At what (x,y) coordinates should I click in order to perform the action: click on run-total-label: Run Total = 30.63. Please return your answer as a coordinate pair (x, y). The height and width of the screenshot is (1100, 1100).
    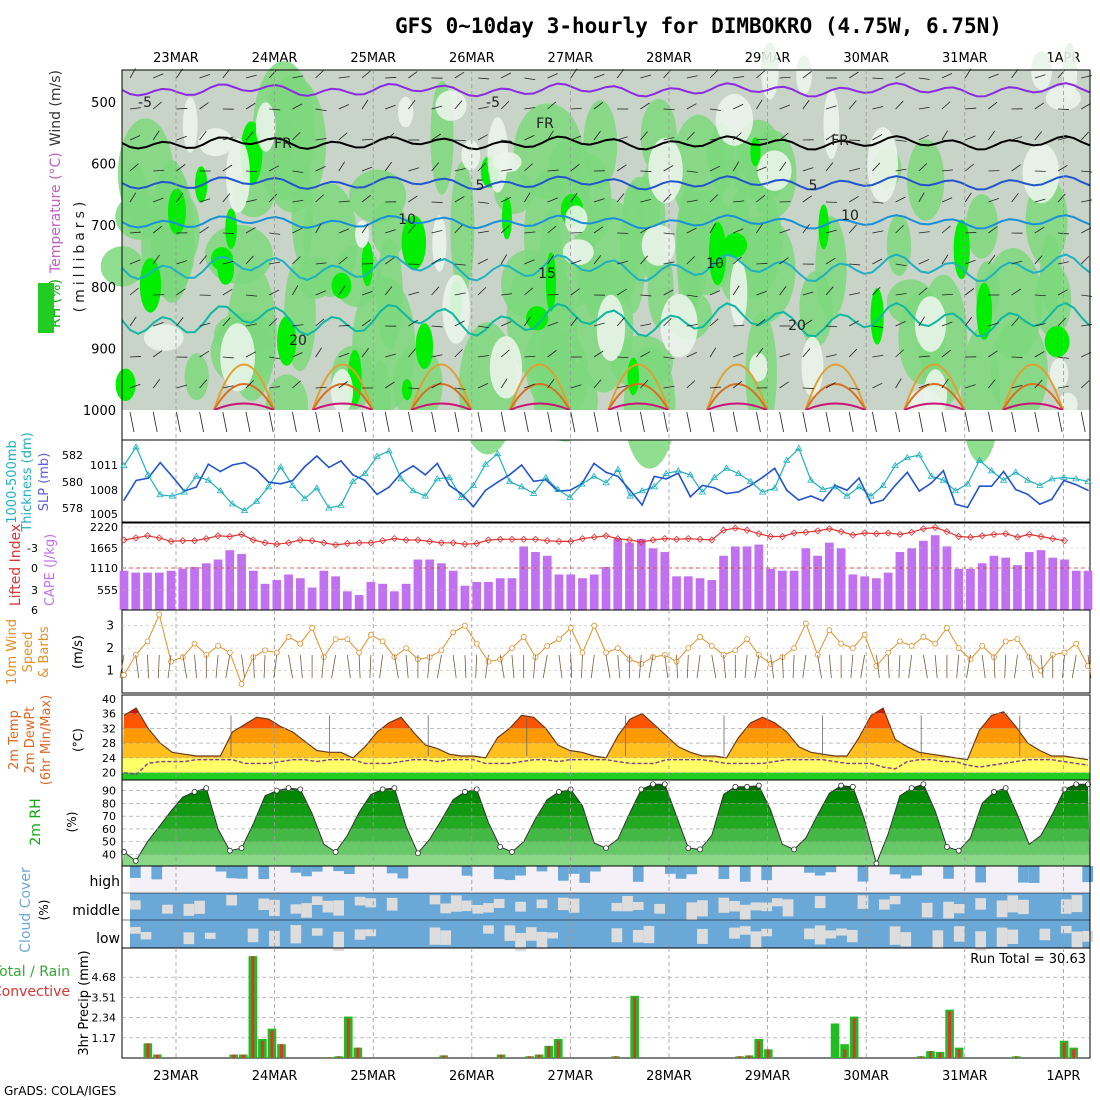
    Looking at the image, I should click on (1028, 959).